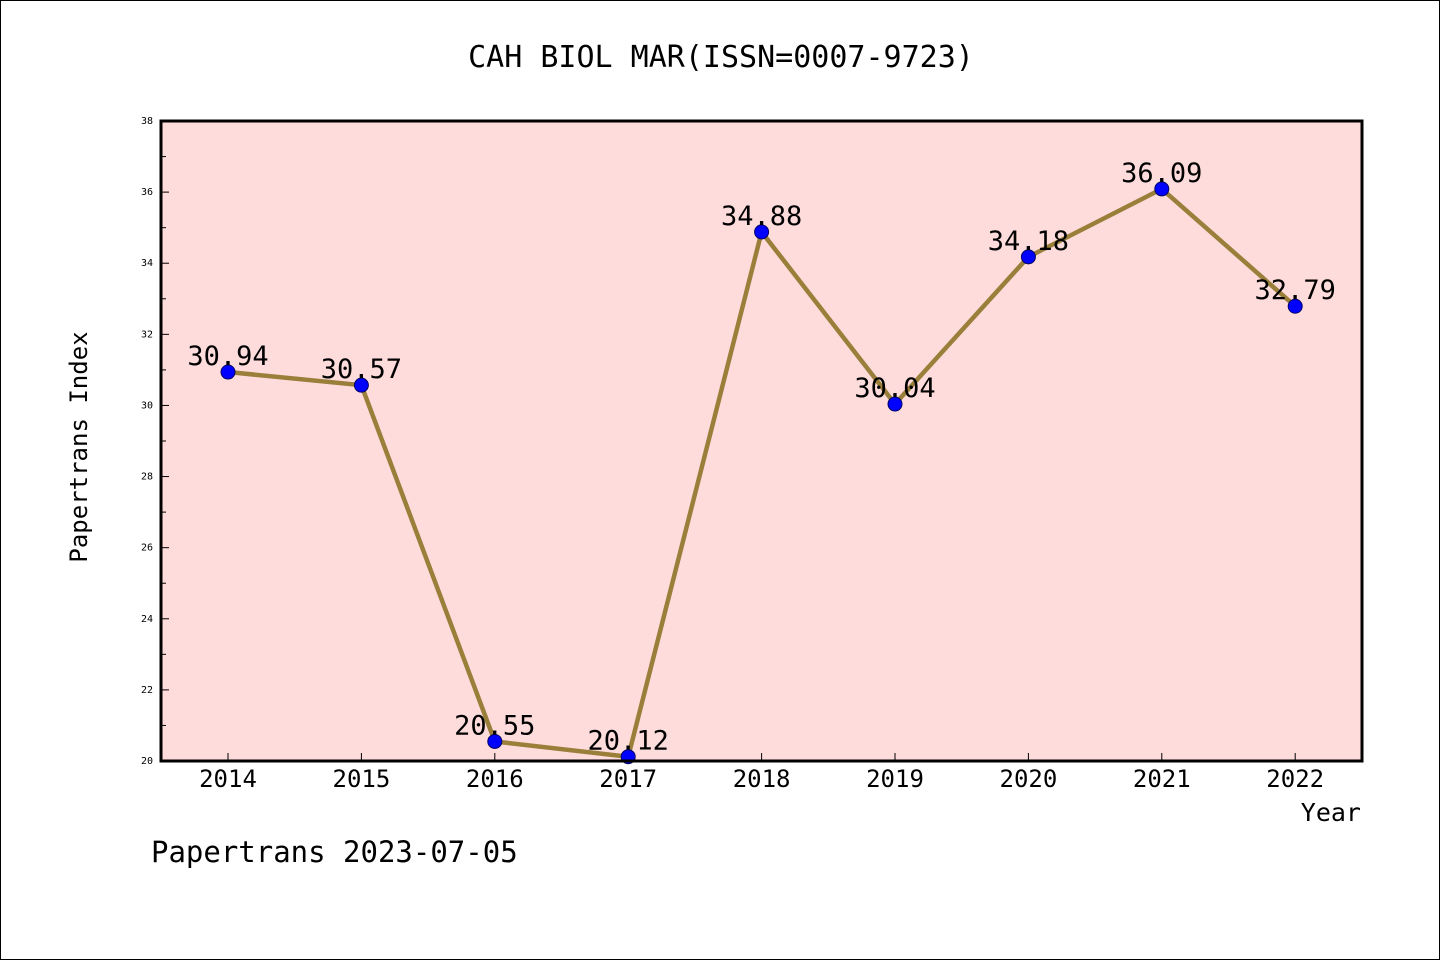  What do you see at coordinates (628, 741) in the screenshot?
I see `data-label: 20.12` at bounding box center [628, 741].